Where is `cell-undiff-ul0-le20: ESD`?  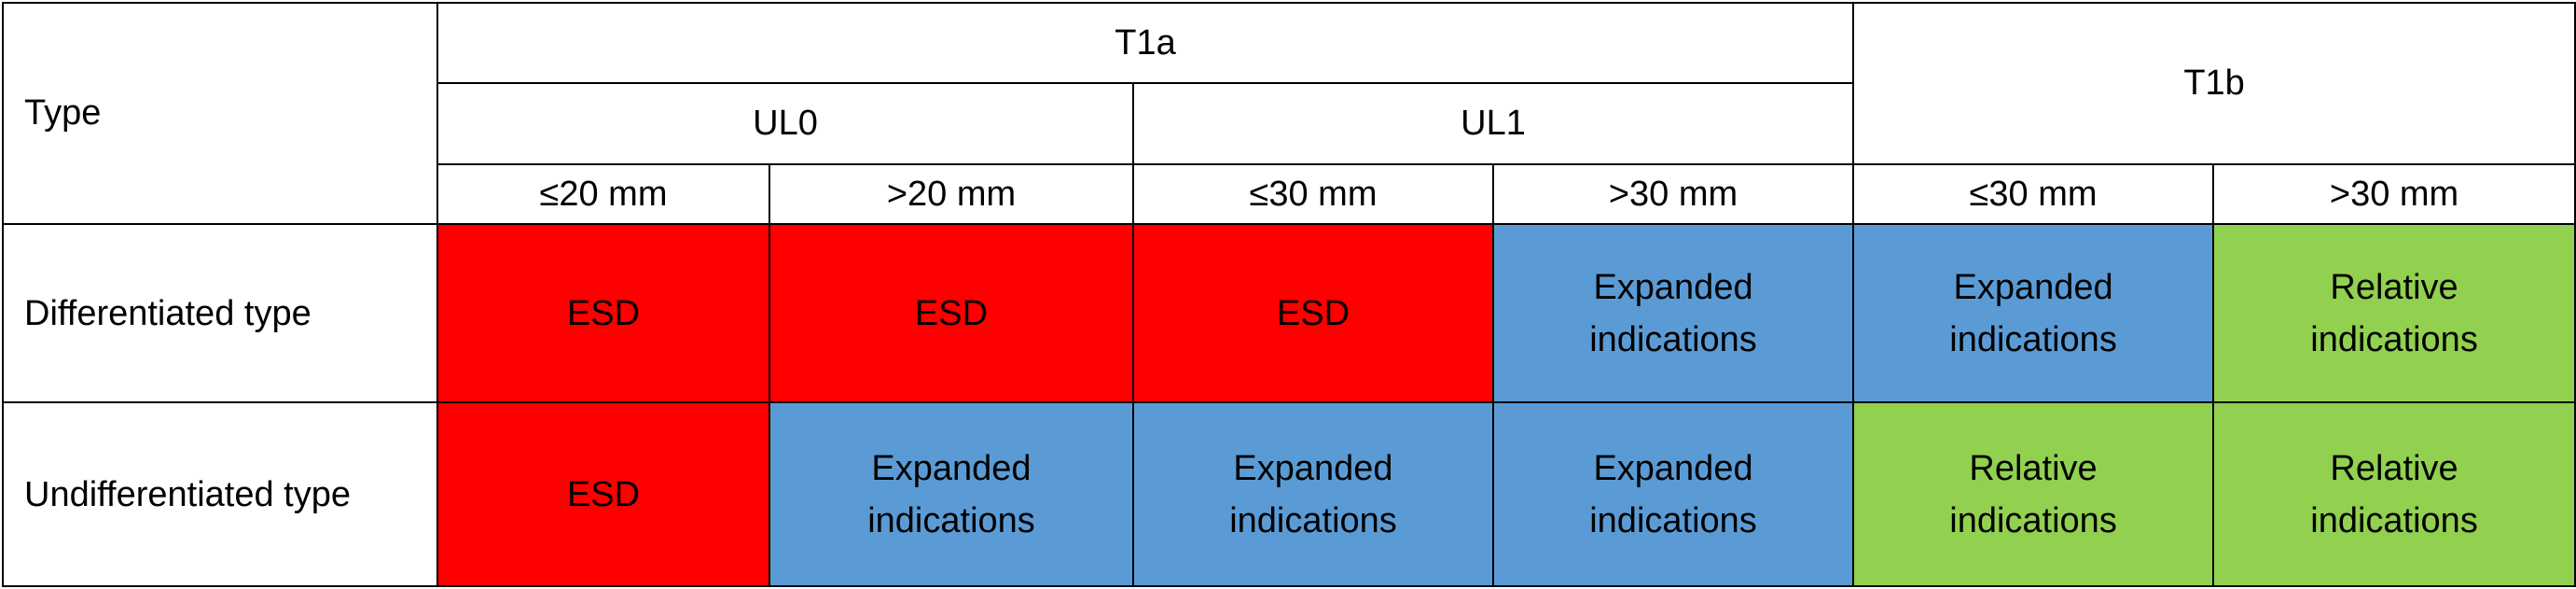
cell-undiff-ul0-le20: ESD is located at coordinates (603, 494).